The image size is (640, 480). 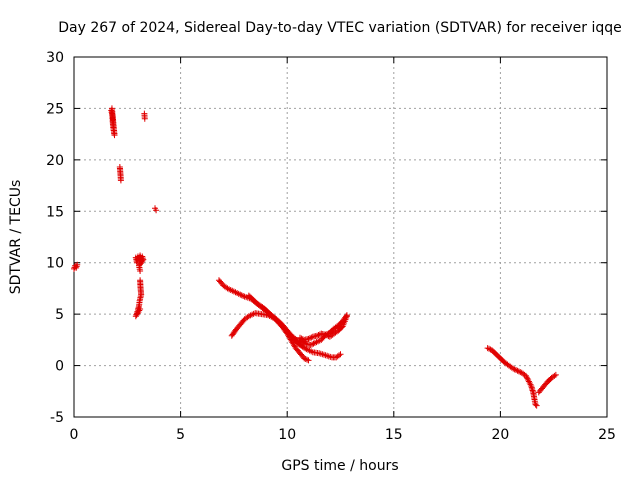 What do you see at coordinates (55, 264) in the screenshot?
I see `y-tick-label: 10` at bounding box center [55, 264].